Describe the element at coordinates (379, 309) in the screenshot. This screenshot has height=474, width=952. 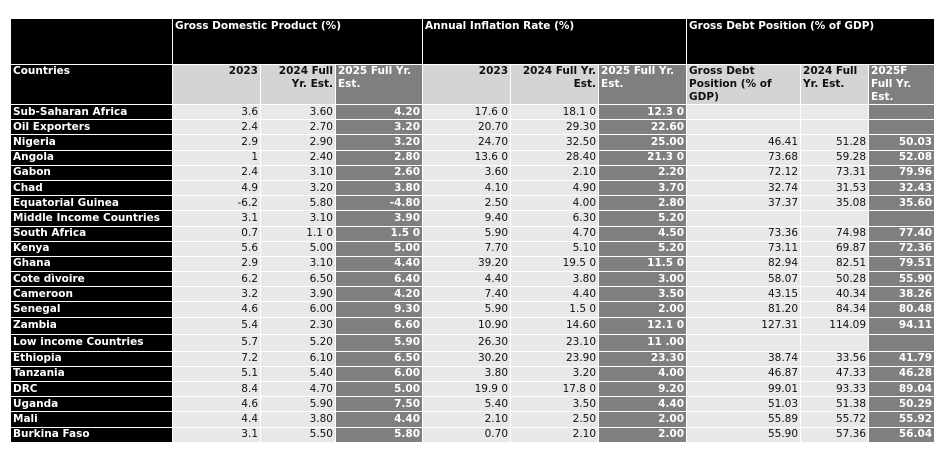
I see `value-cell: 9.30` at that location.